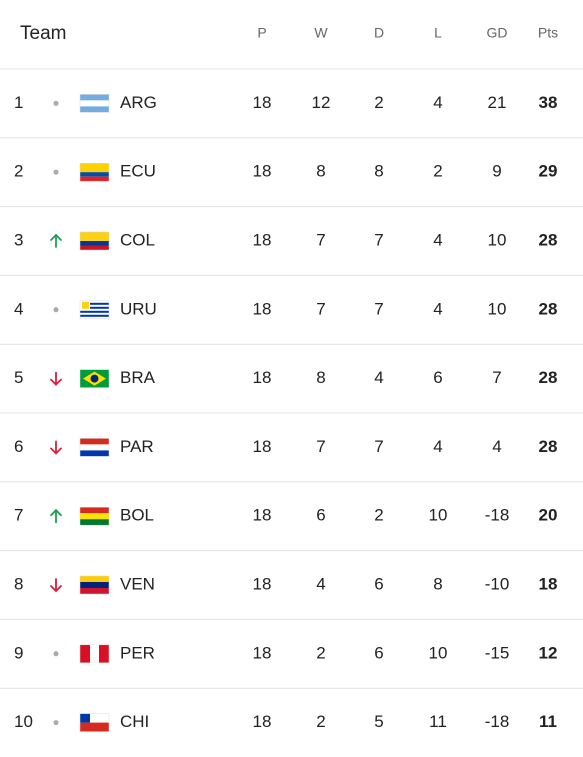  I want to click on rank: 8, so click(18, 583).